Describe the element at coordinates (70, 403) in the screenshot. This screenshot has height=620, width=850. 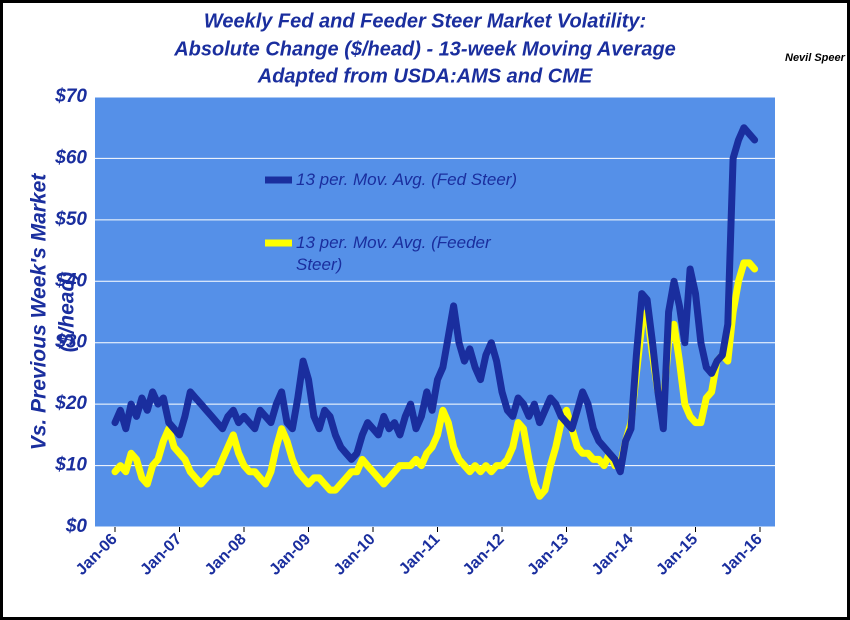
I see `y-tick-label: $20` at that location.